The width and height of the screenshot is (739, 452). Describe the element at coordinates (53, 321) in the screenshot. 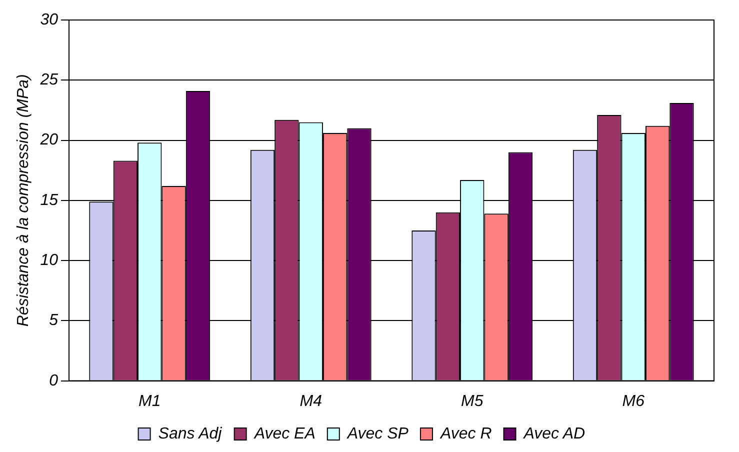

I see `y-tick-label: 5` at that location.